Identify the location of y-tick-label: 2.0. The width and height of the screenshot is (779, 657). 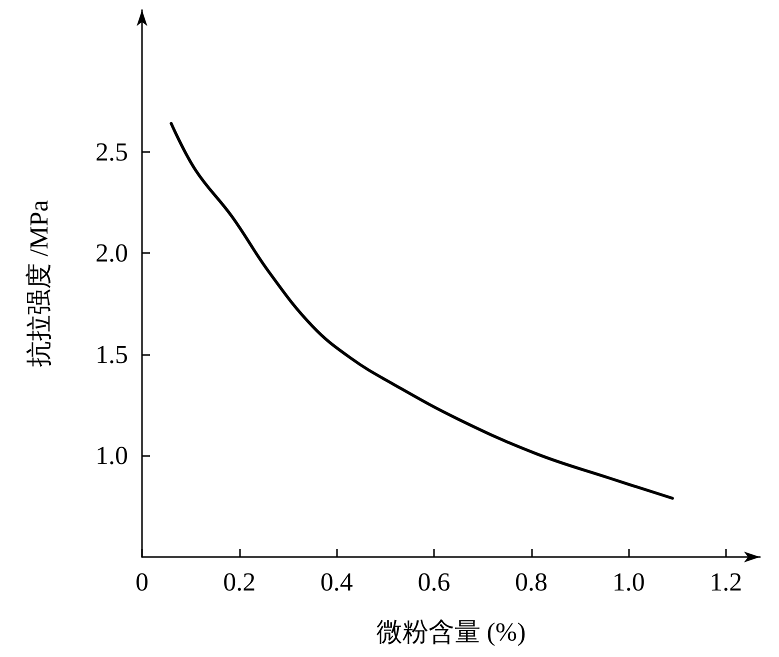
(112, 253).